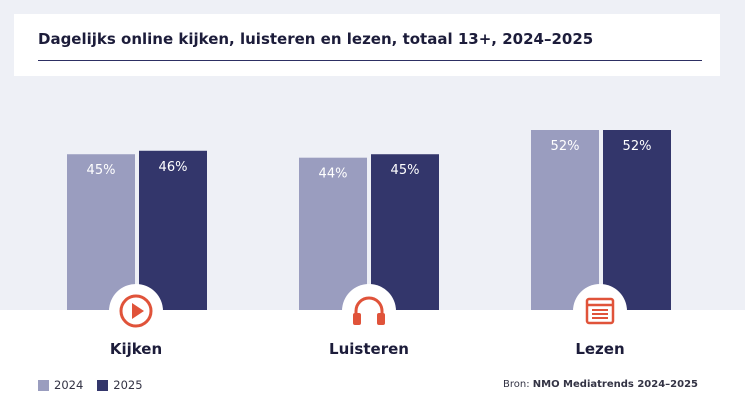 The width and height of the screenshot is (745, 414). What do you see at coordinates (637, 220) in the screenshot?
I see `bar-lezen-2025` at bounding box center [637, 220].